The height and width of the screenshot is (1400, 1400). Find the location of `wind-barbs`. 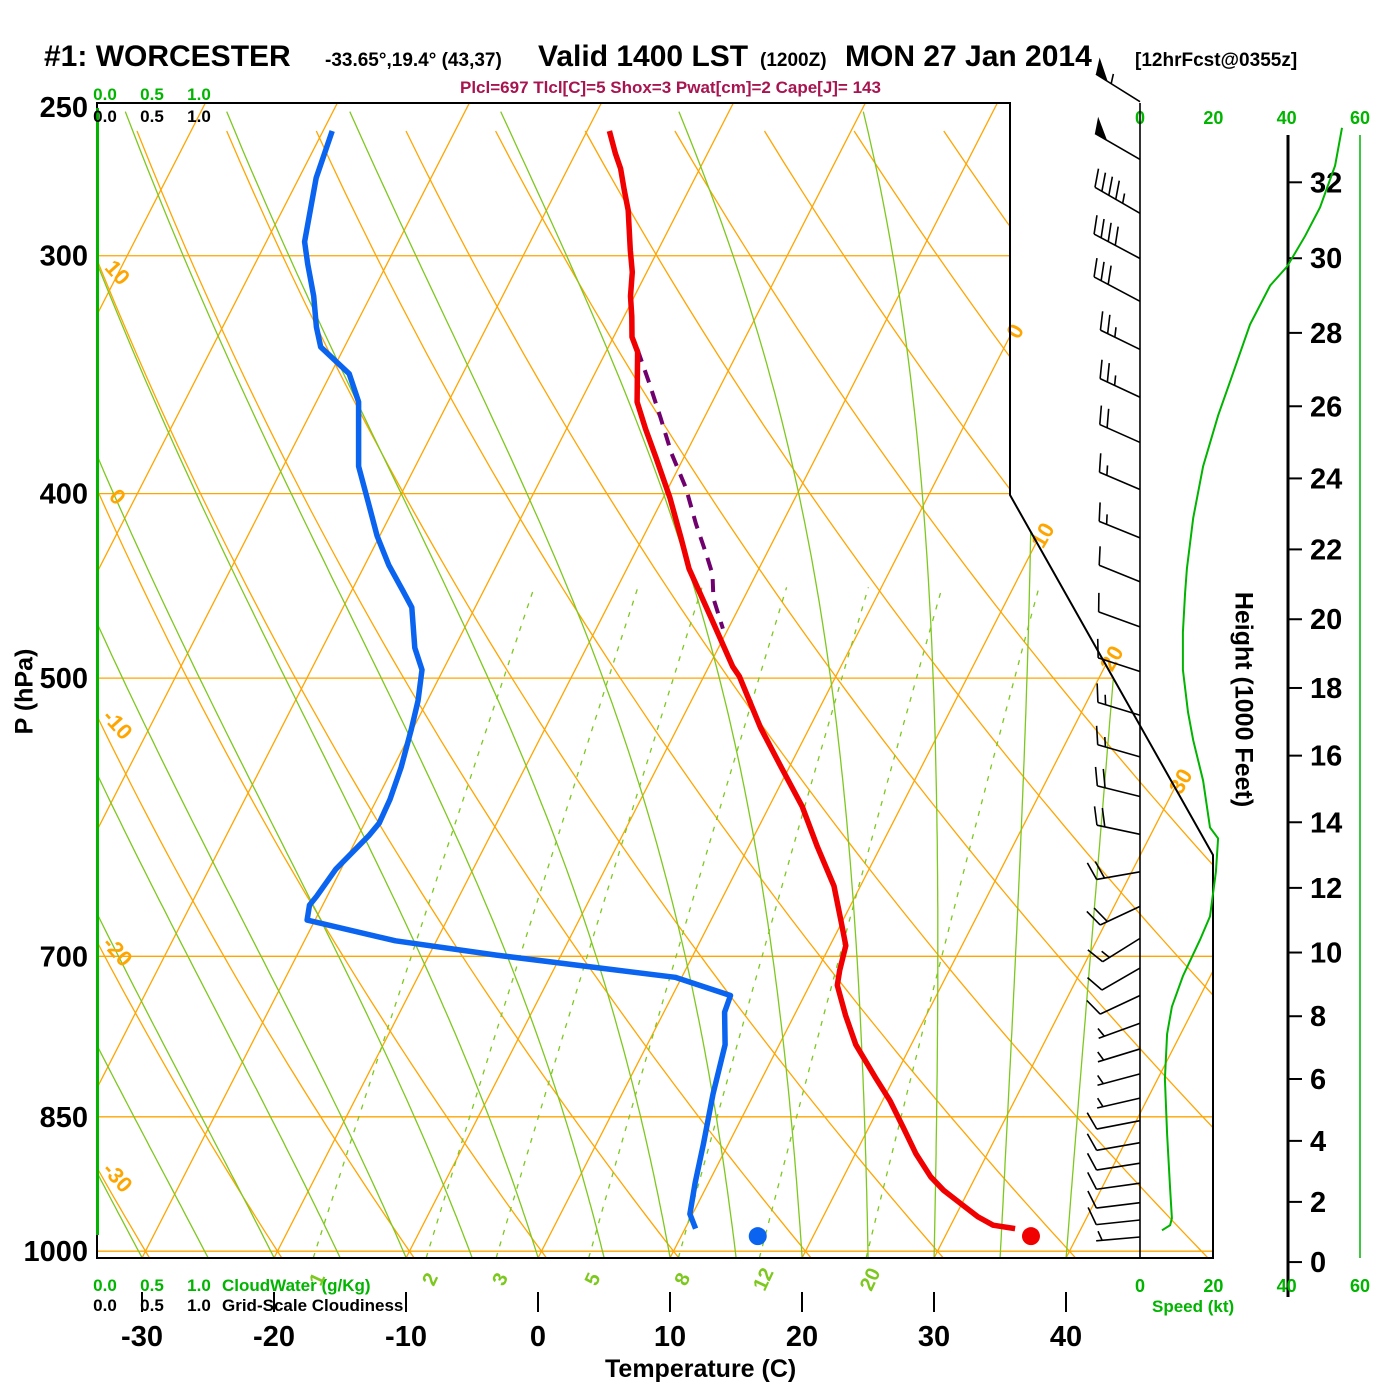

wind-barbs is located at coordinates (1113, 657).